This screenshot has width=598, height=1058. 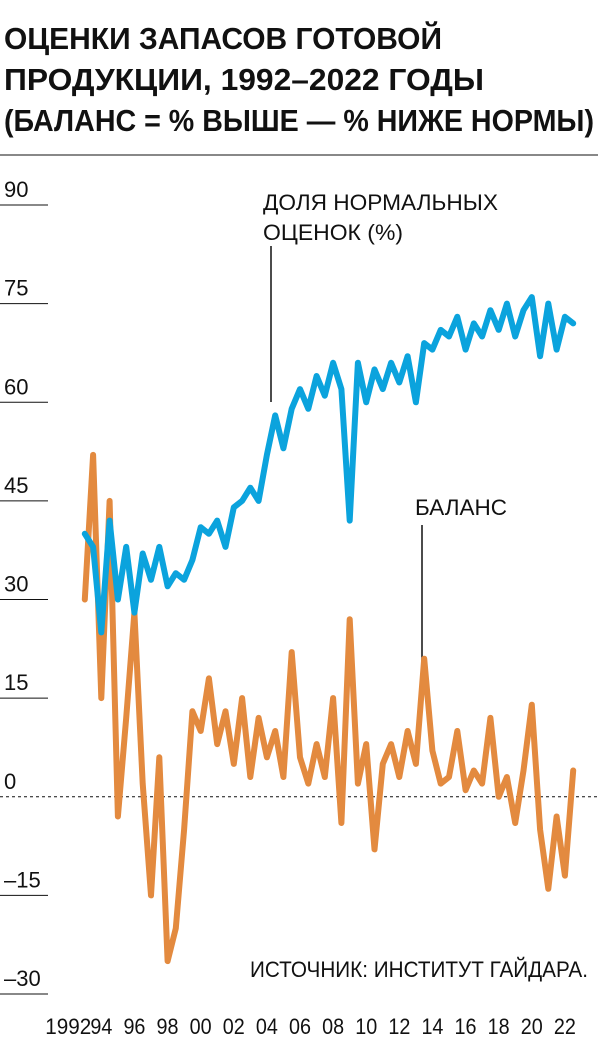 I want to click on x-tick-label: 98, so click(x=168, y=1026).